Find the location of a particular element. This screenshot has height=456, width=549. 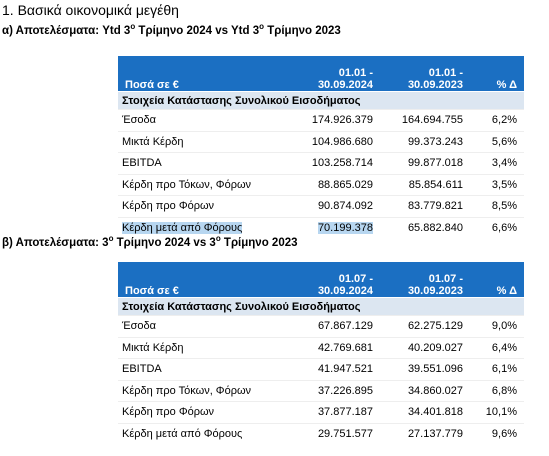

row-label: Κέρδη μετά από Φόρους is located at coordinates (196, 227).